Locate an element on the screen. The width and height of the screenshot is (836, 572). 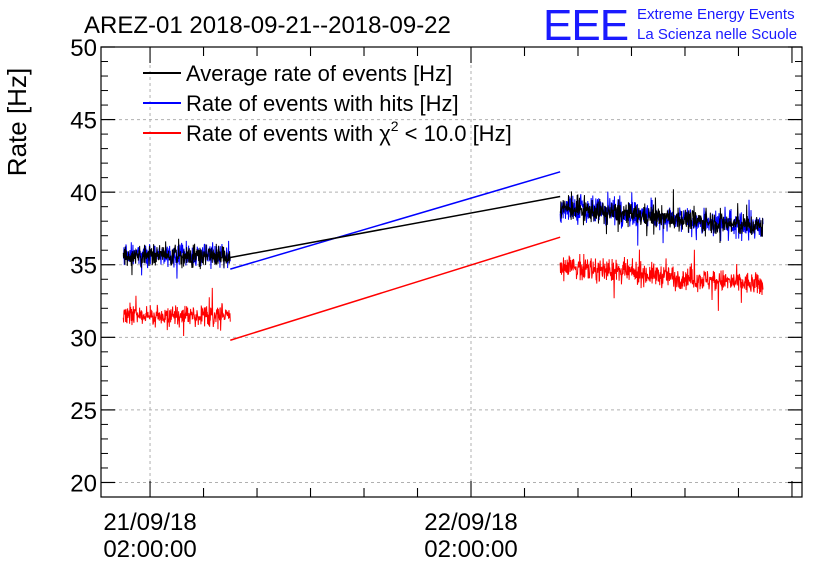
eee-logo-line2: La Scienza nelle Scuole is located at coordinates (717, 34).